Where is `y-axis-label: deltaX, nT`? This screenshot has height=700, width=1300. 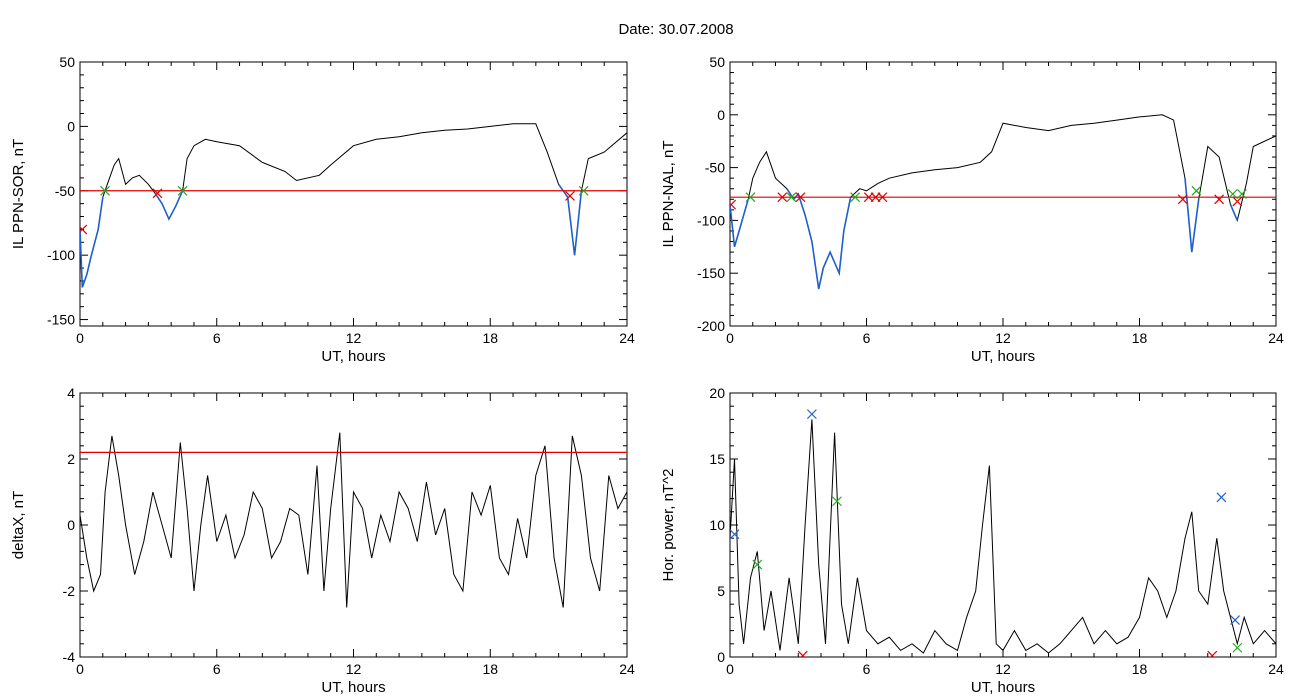 y-axis-label: deltaX, nT is located at coordinates (18, 525).